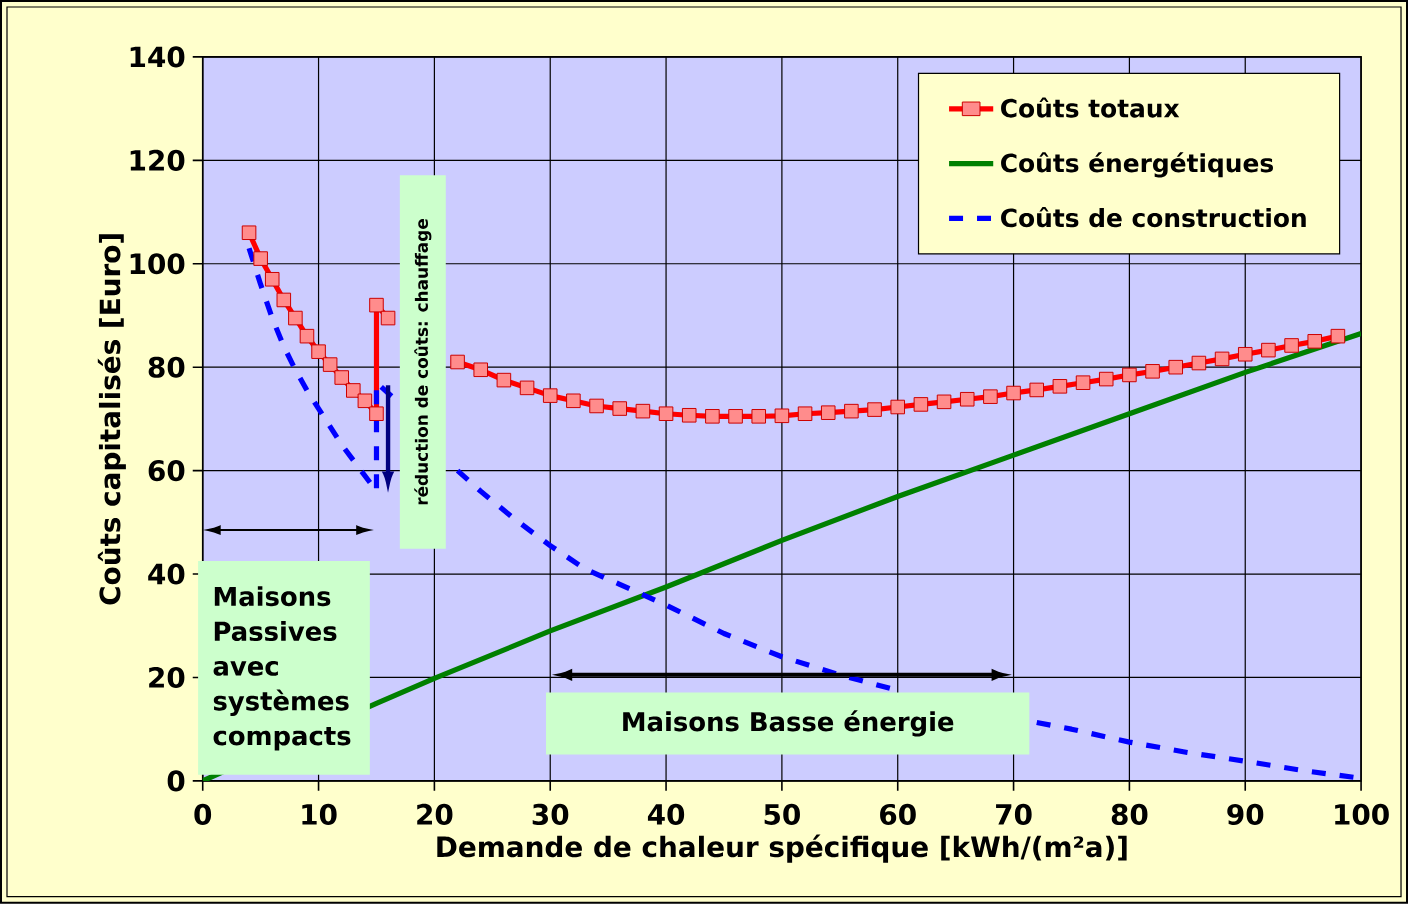 The image size is (1408, 904). What do you see at coordinates (788, 723) in the screenshot?
I see `annotation: Maisons Basse énergie` at bounding box center [788, 723].